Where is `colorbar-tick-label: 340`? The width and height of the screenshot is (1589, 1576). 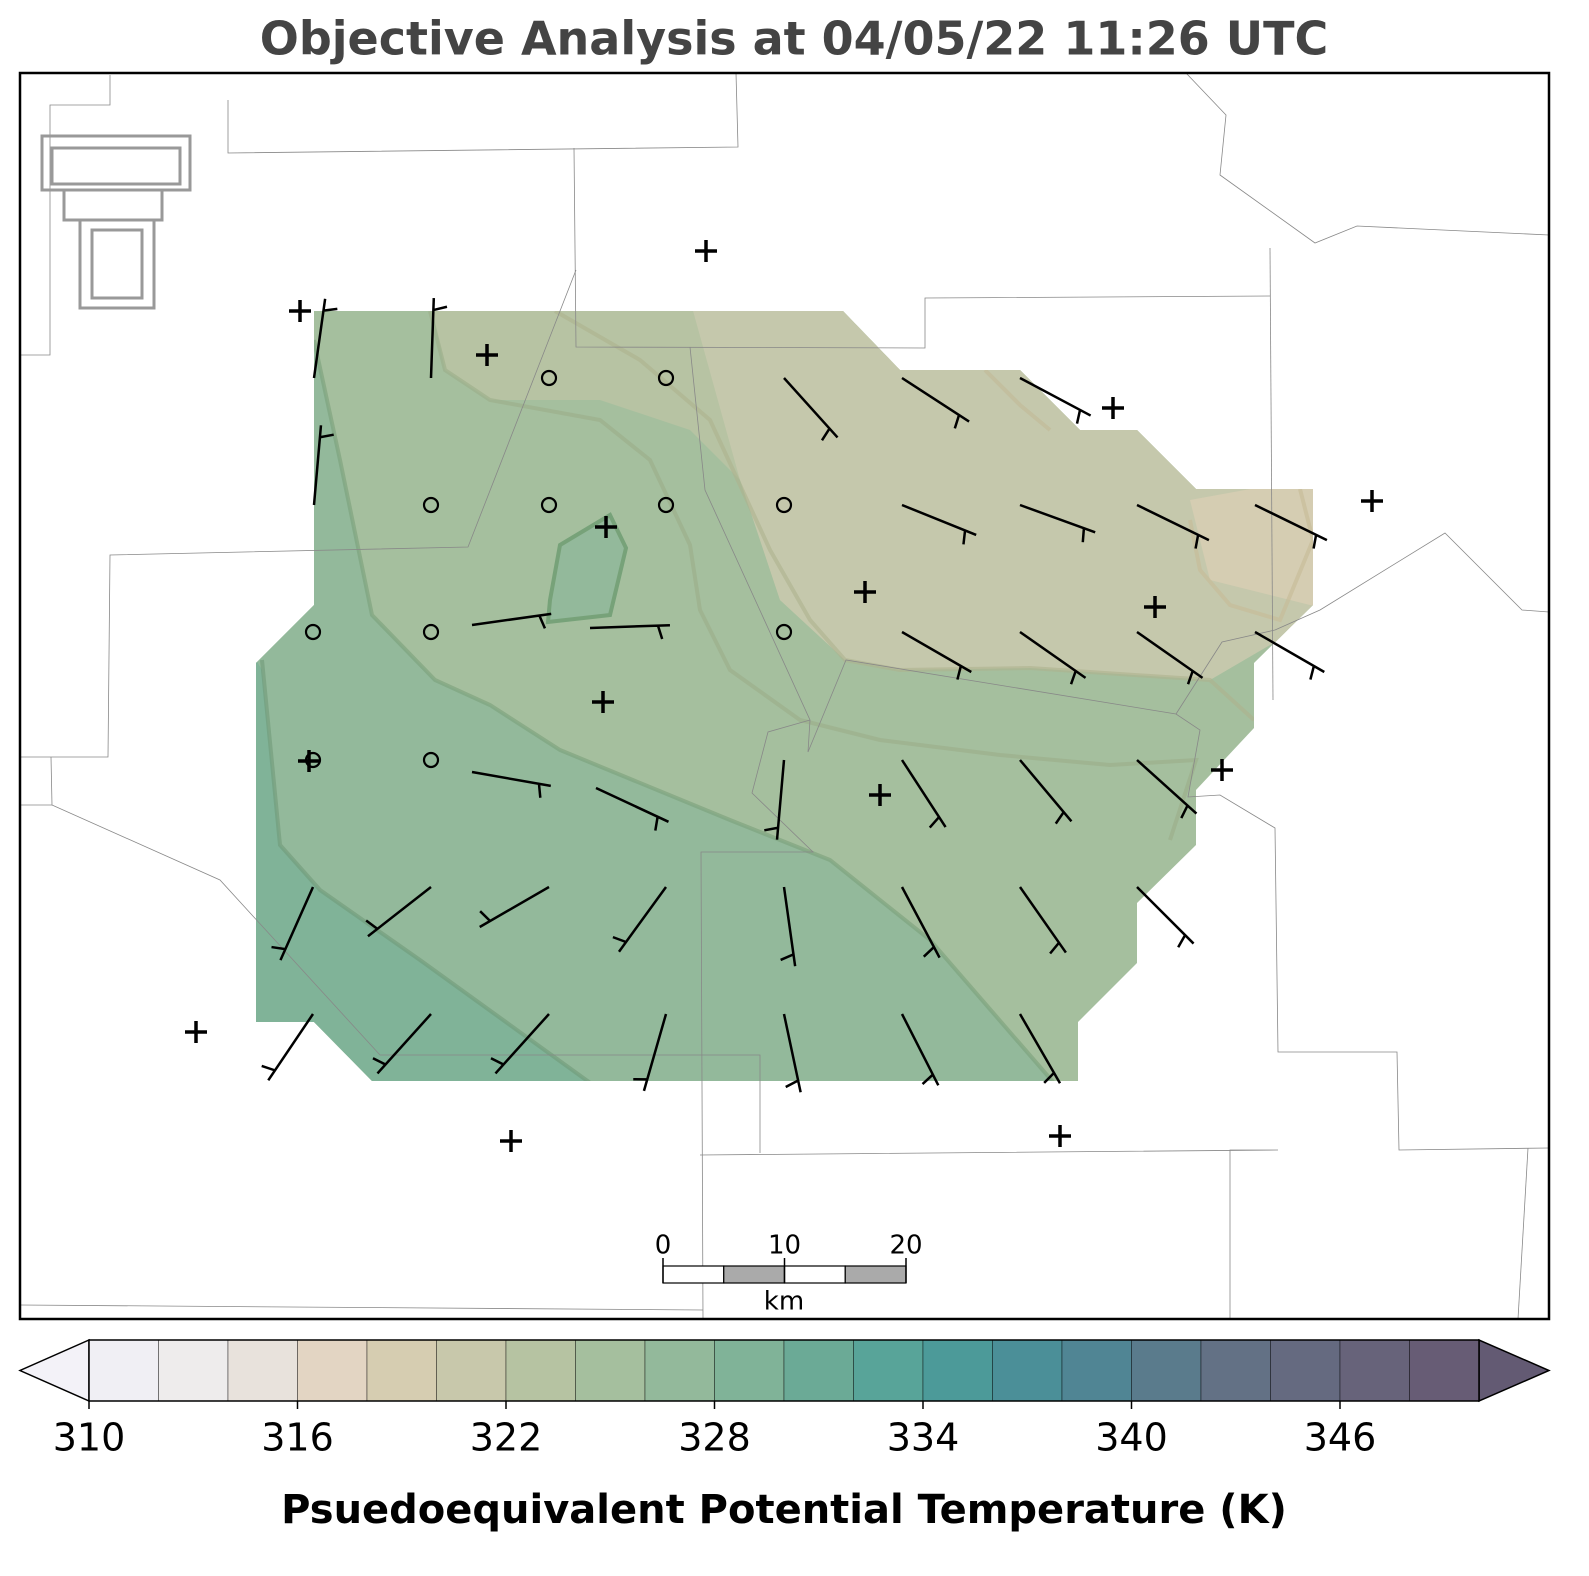
colorbar-tick-label: 340 is located at coordinates (1131, 1438).